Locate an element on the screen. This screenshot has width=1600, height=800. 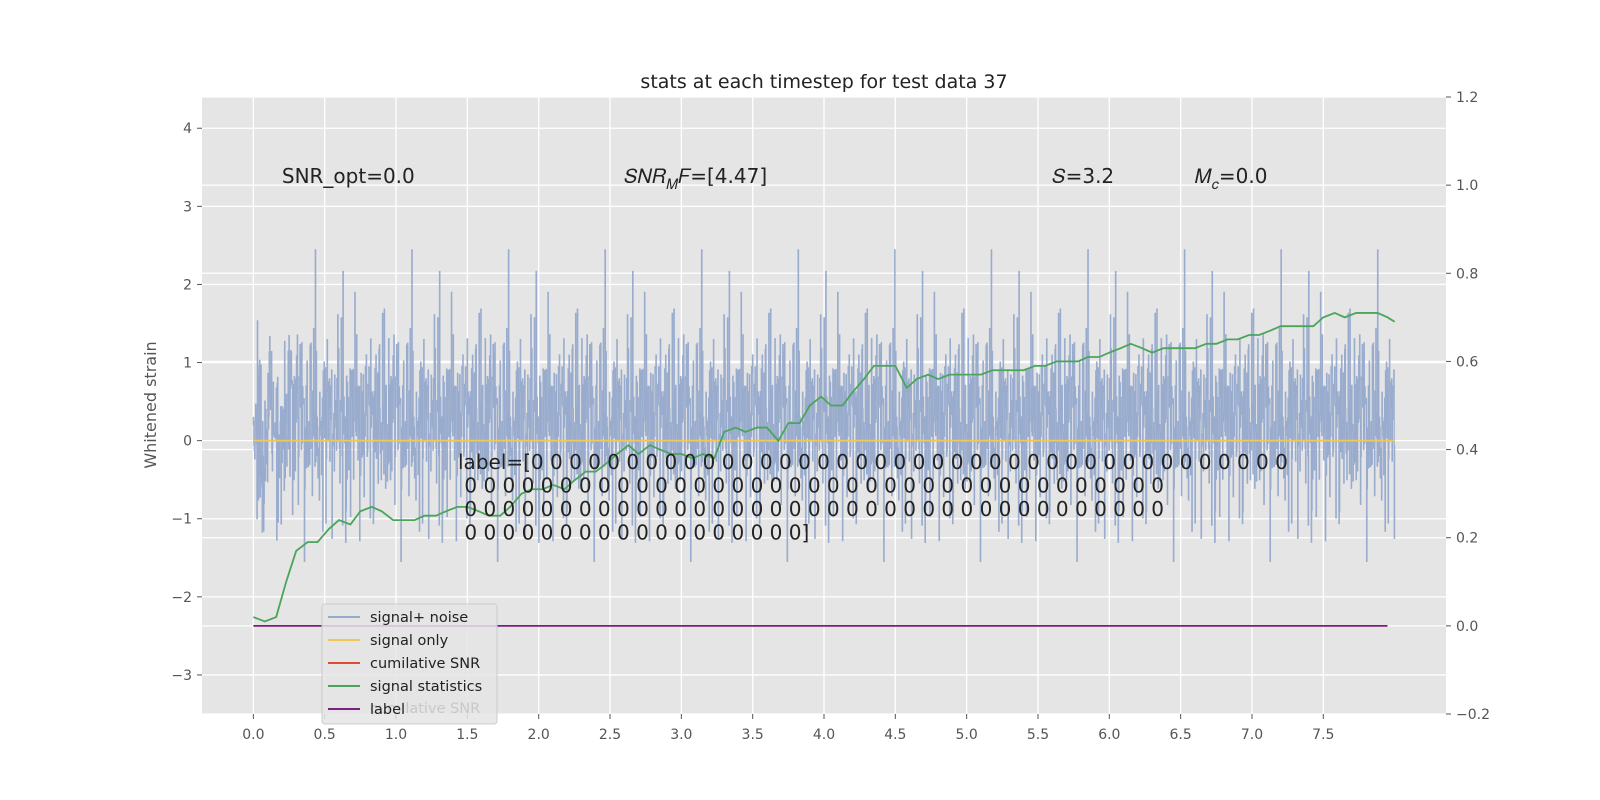
y-axis-label: Whitened strain is located at coordinates (150, 404).